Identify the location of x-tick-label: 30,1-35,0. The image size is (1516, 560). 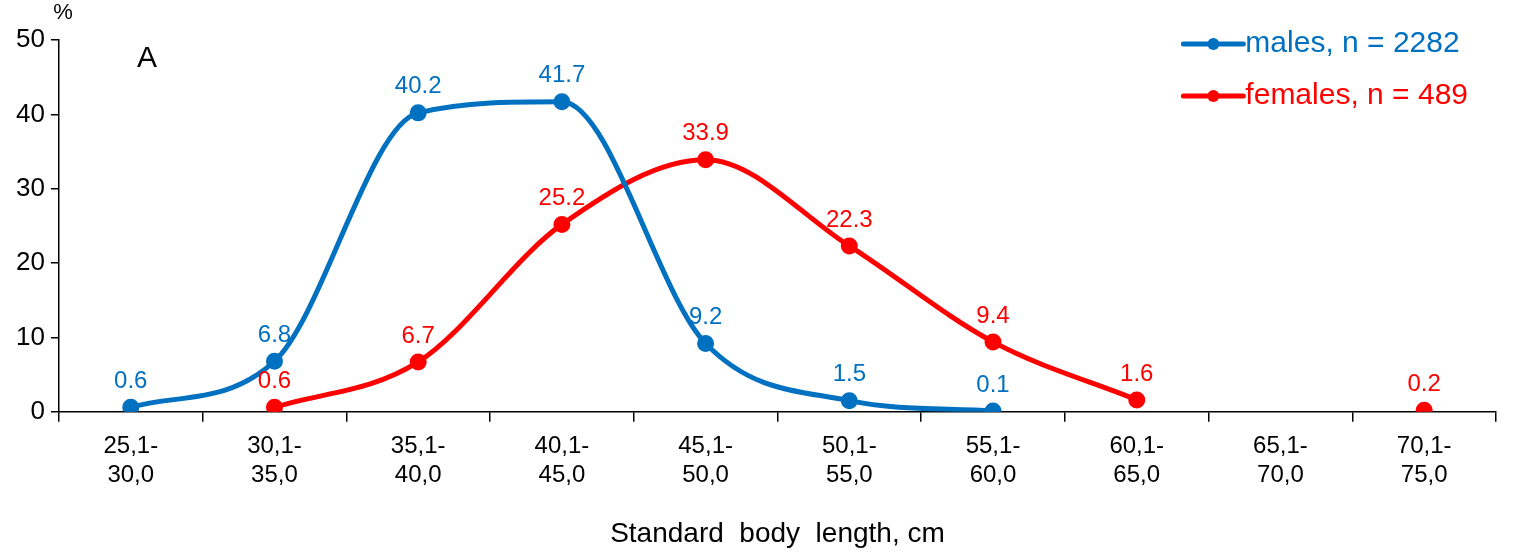
(274, 458).